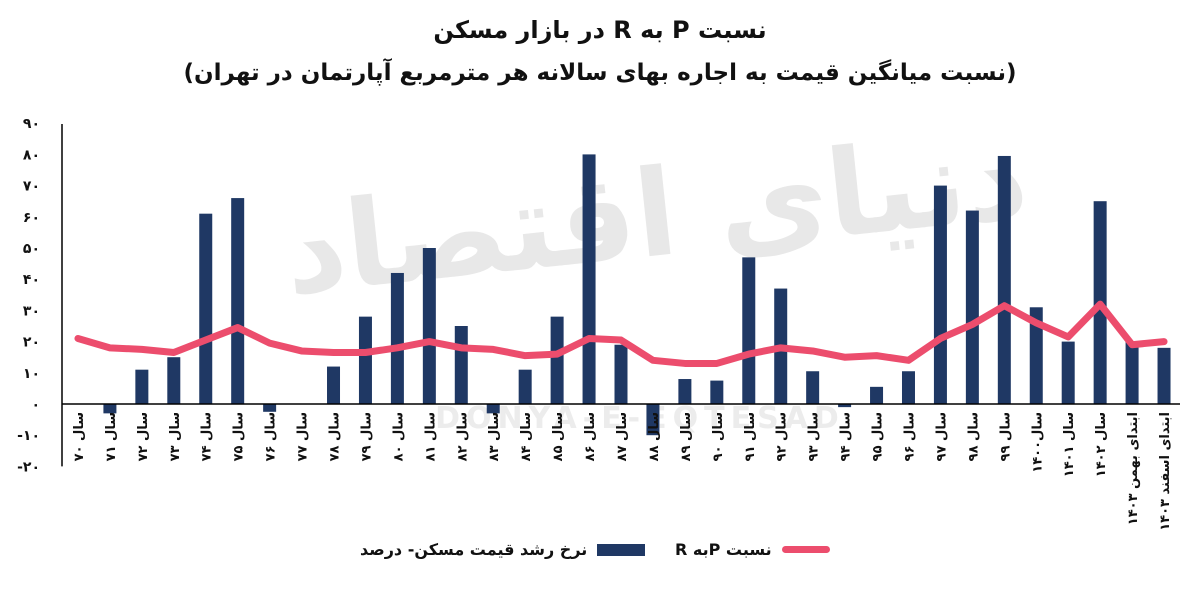 This screenshot has height=606, width=1200. Describe the element at coordinates (28, 436) in the screenshot. I see `y-tick-label: -۱۰` at that location.